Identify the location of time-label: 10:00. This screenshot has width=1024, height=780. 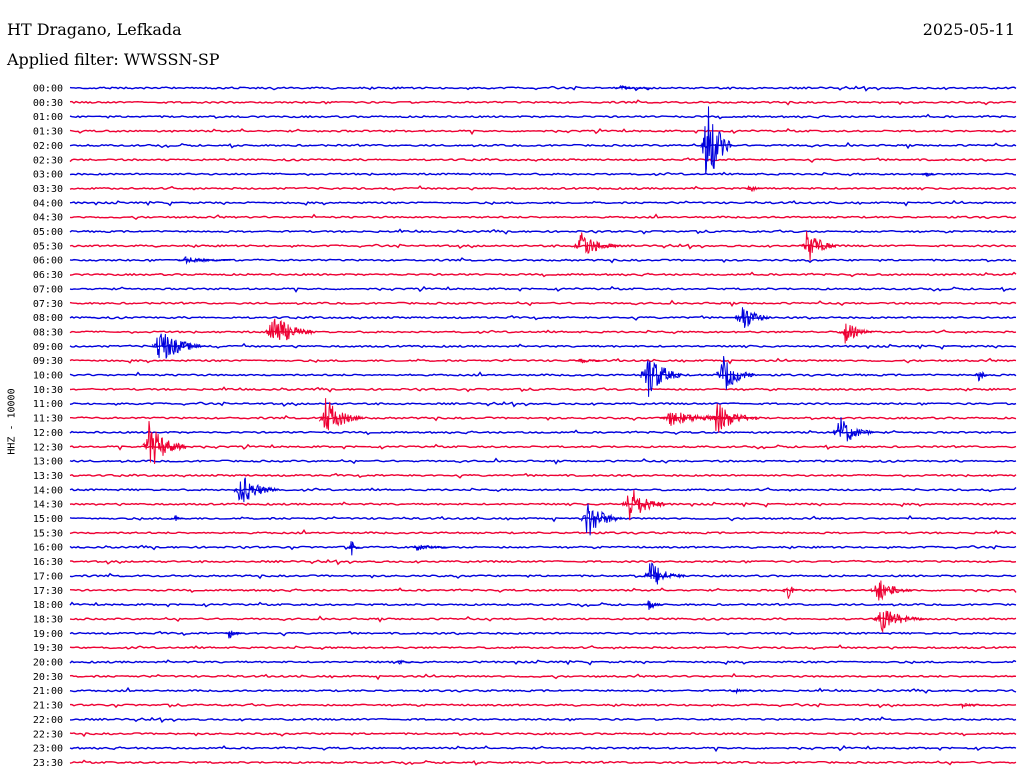
(48, 376).